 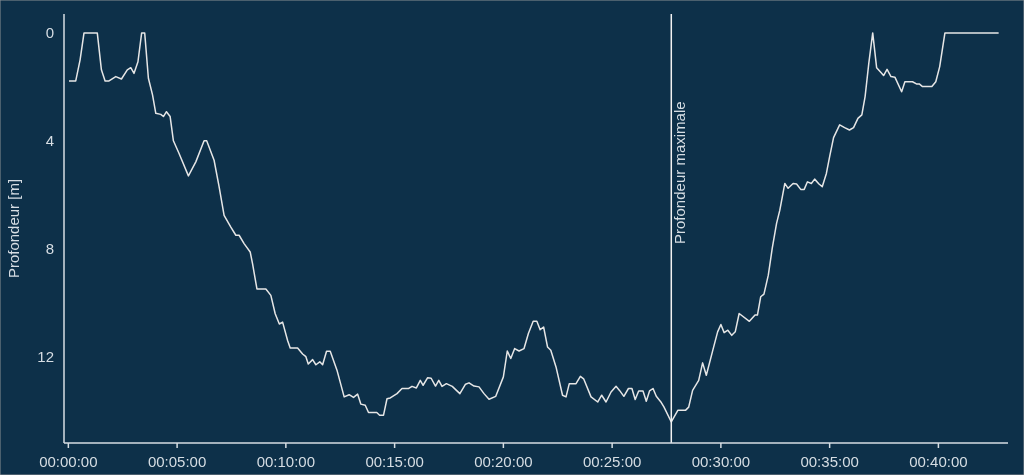 I want to click on y-tick-label: 4, so click(x=49, y=140).